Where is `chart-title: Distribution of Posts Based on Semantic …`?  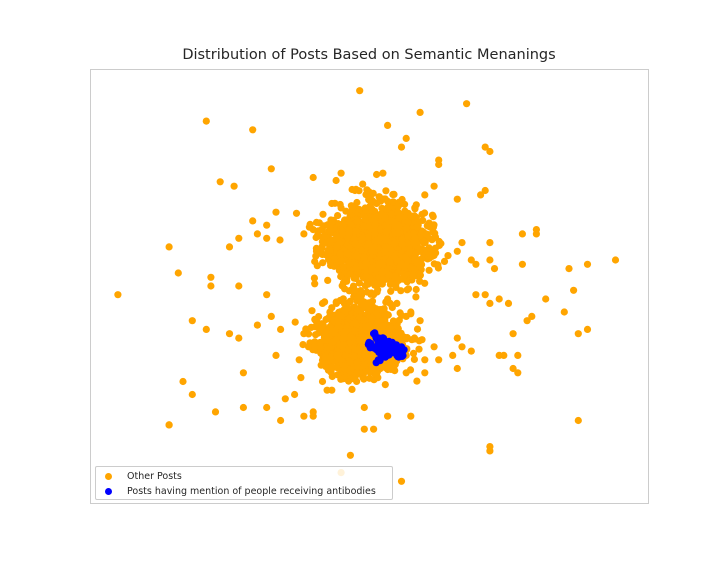 chart-title: Distribution of Posts Based on Semantic … is located at coordinates (369, 55).